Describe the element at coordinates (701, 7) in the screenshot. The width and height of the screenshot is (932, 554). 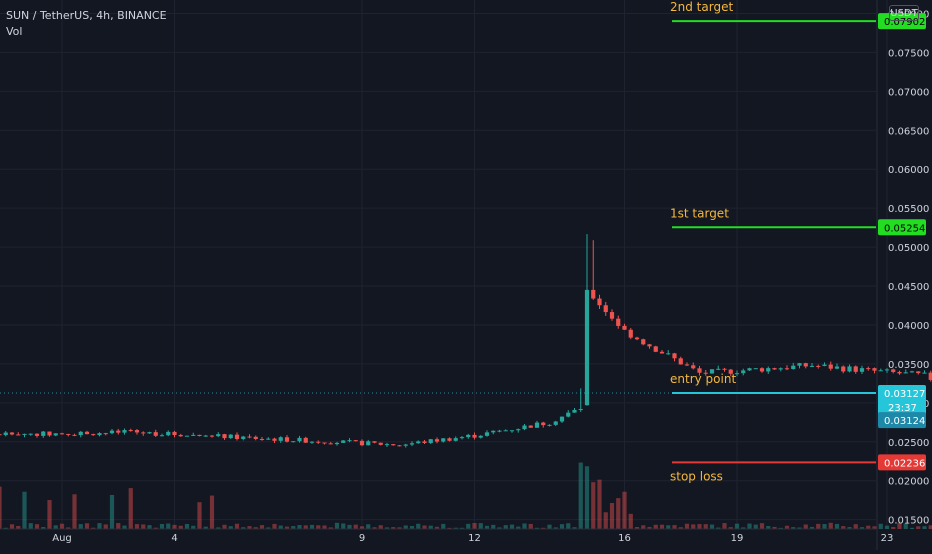
I see `second-target-label: 2nd target` at that location.